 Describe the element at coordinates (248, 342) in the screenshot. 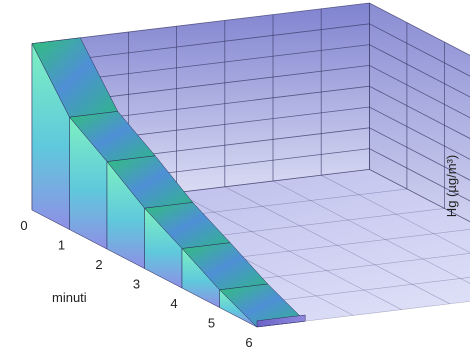

I see `x-tick-label: 6` at that location.